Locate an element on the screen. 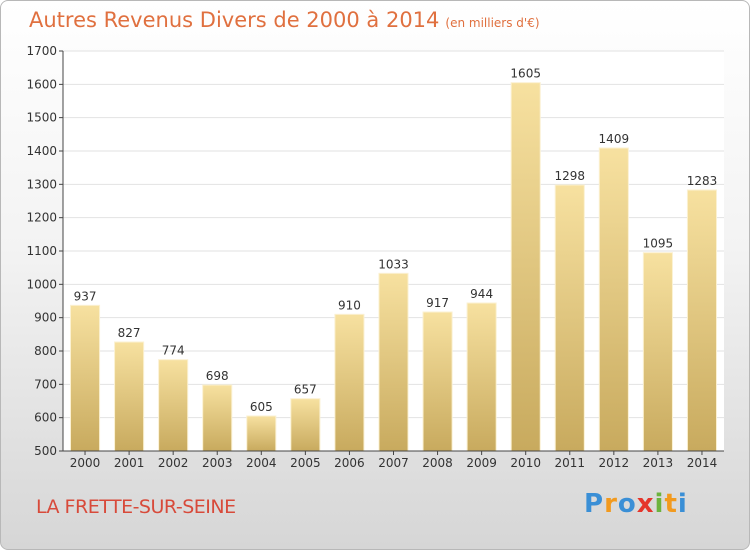 Image resolution: width=750 pixels, height=550 pixels. bar-value-label: 937 is located at coordinates (85, 296).